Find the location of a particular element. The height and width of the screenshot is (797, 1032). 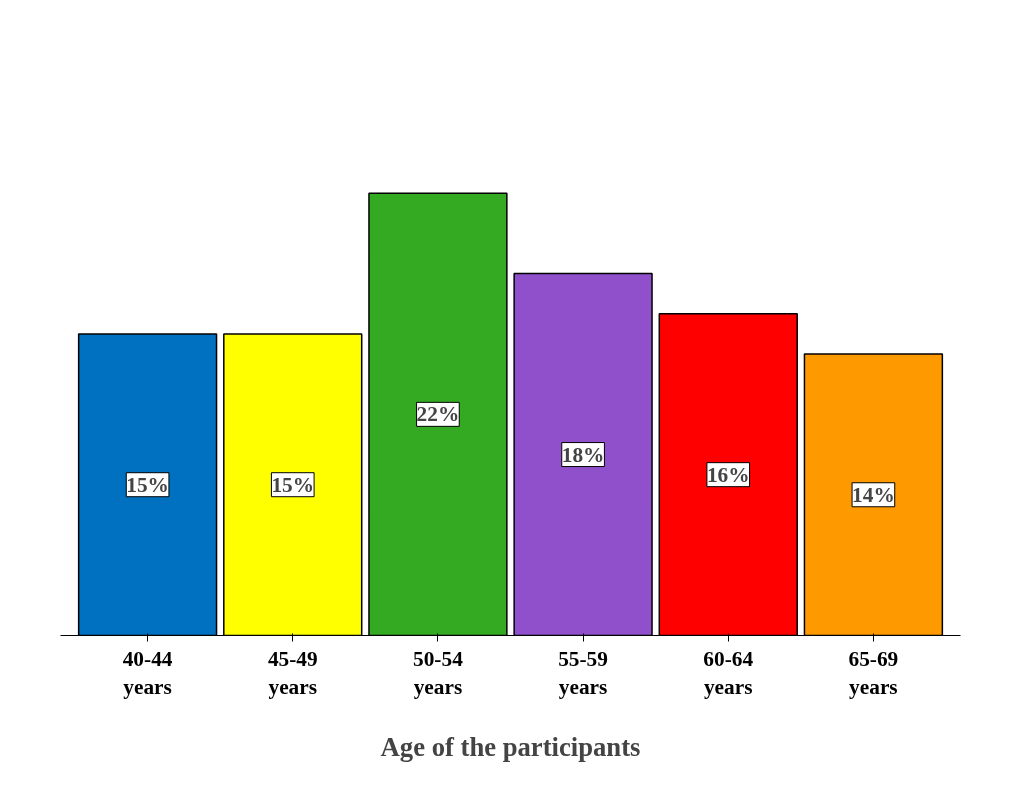

x-axis-title: Age of the participants is located at coordinates (510, 747).